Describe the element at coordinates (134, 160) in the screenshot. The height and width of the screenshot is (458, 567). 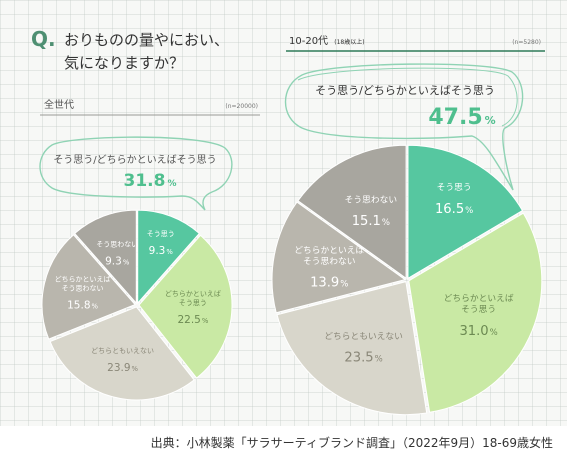
I see `left-bubble-label: そう思う/どちらかといえばそう思う` at that location.